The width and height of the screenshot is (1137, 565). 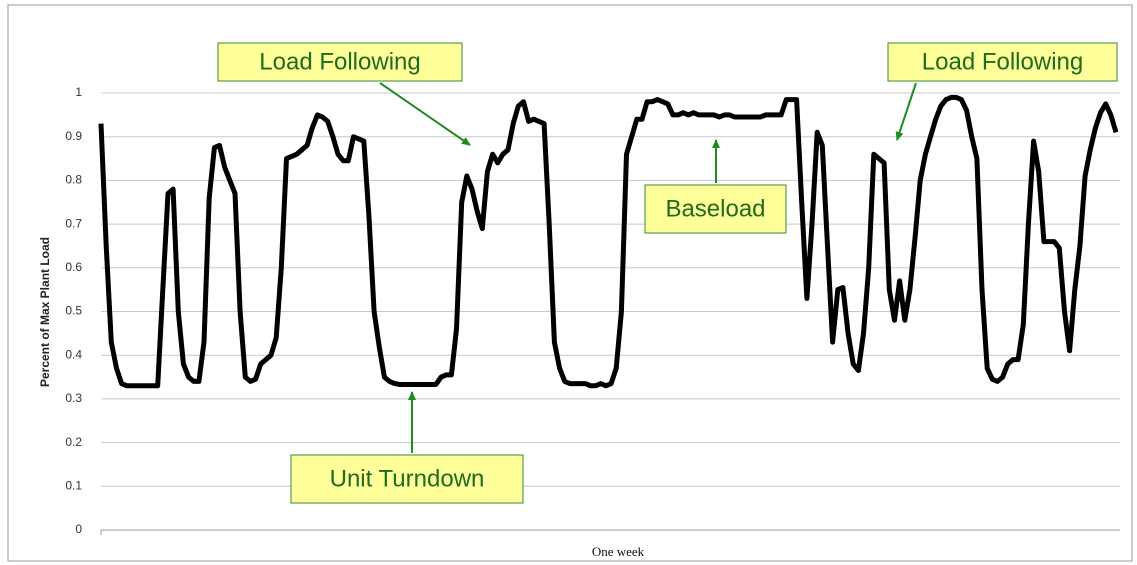 I want to click on y-axis-label: Percent of Max Plant Load, so click(x=45, y=312).